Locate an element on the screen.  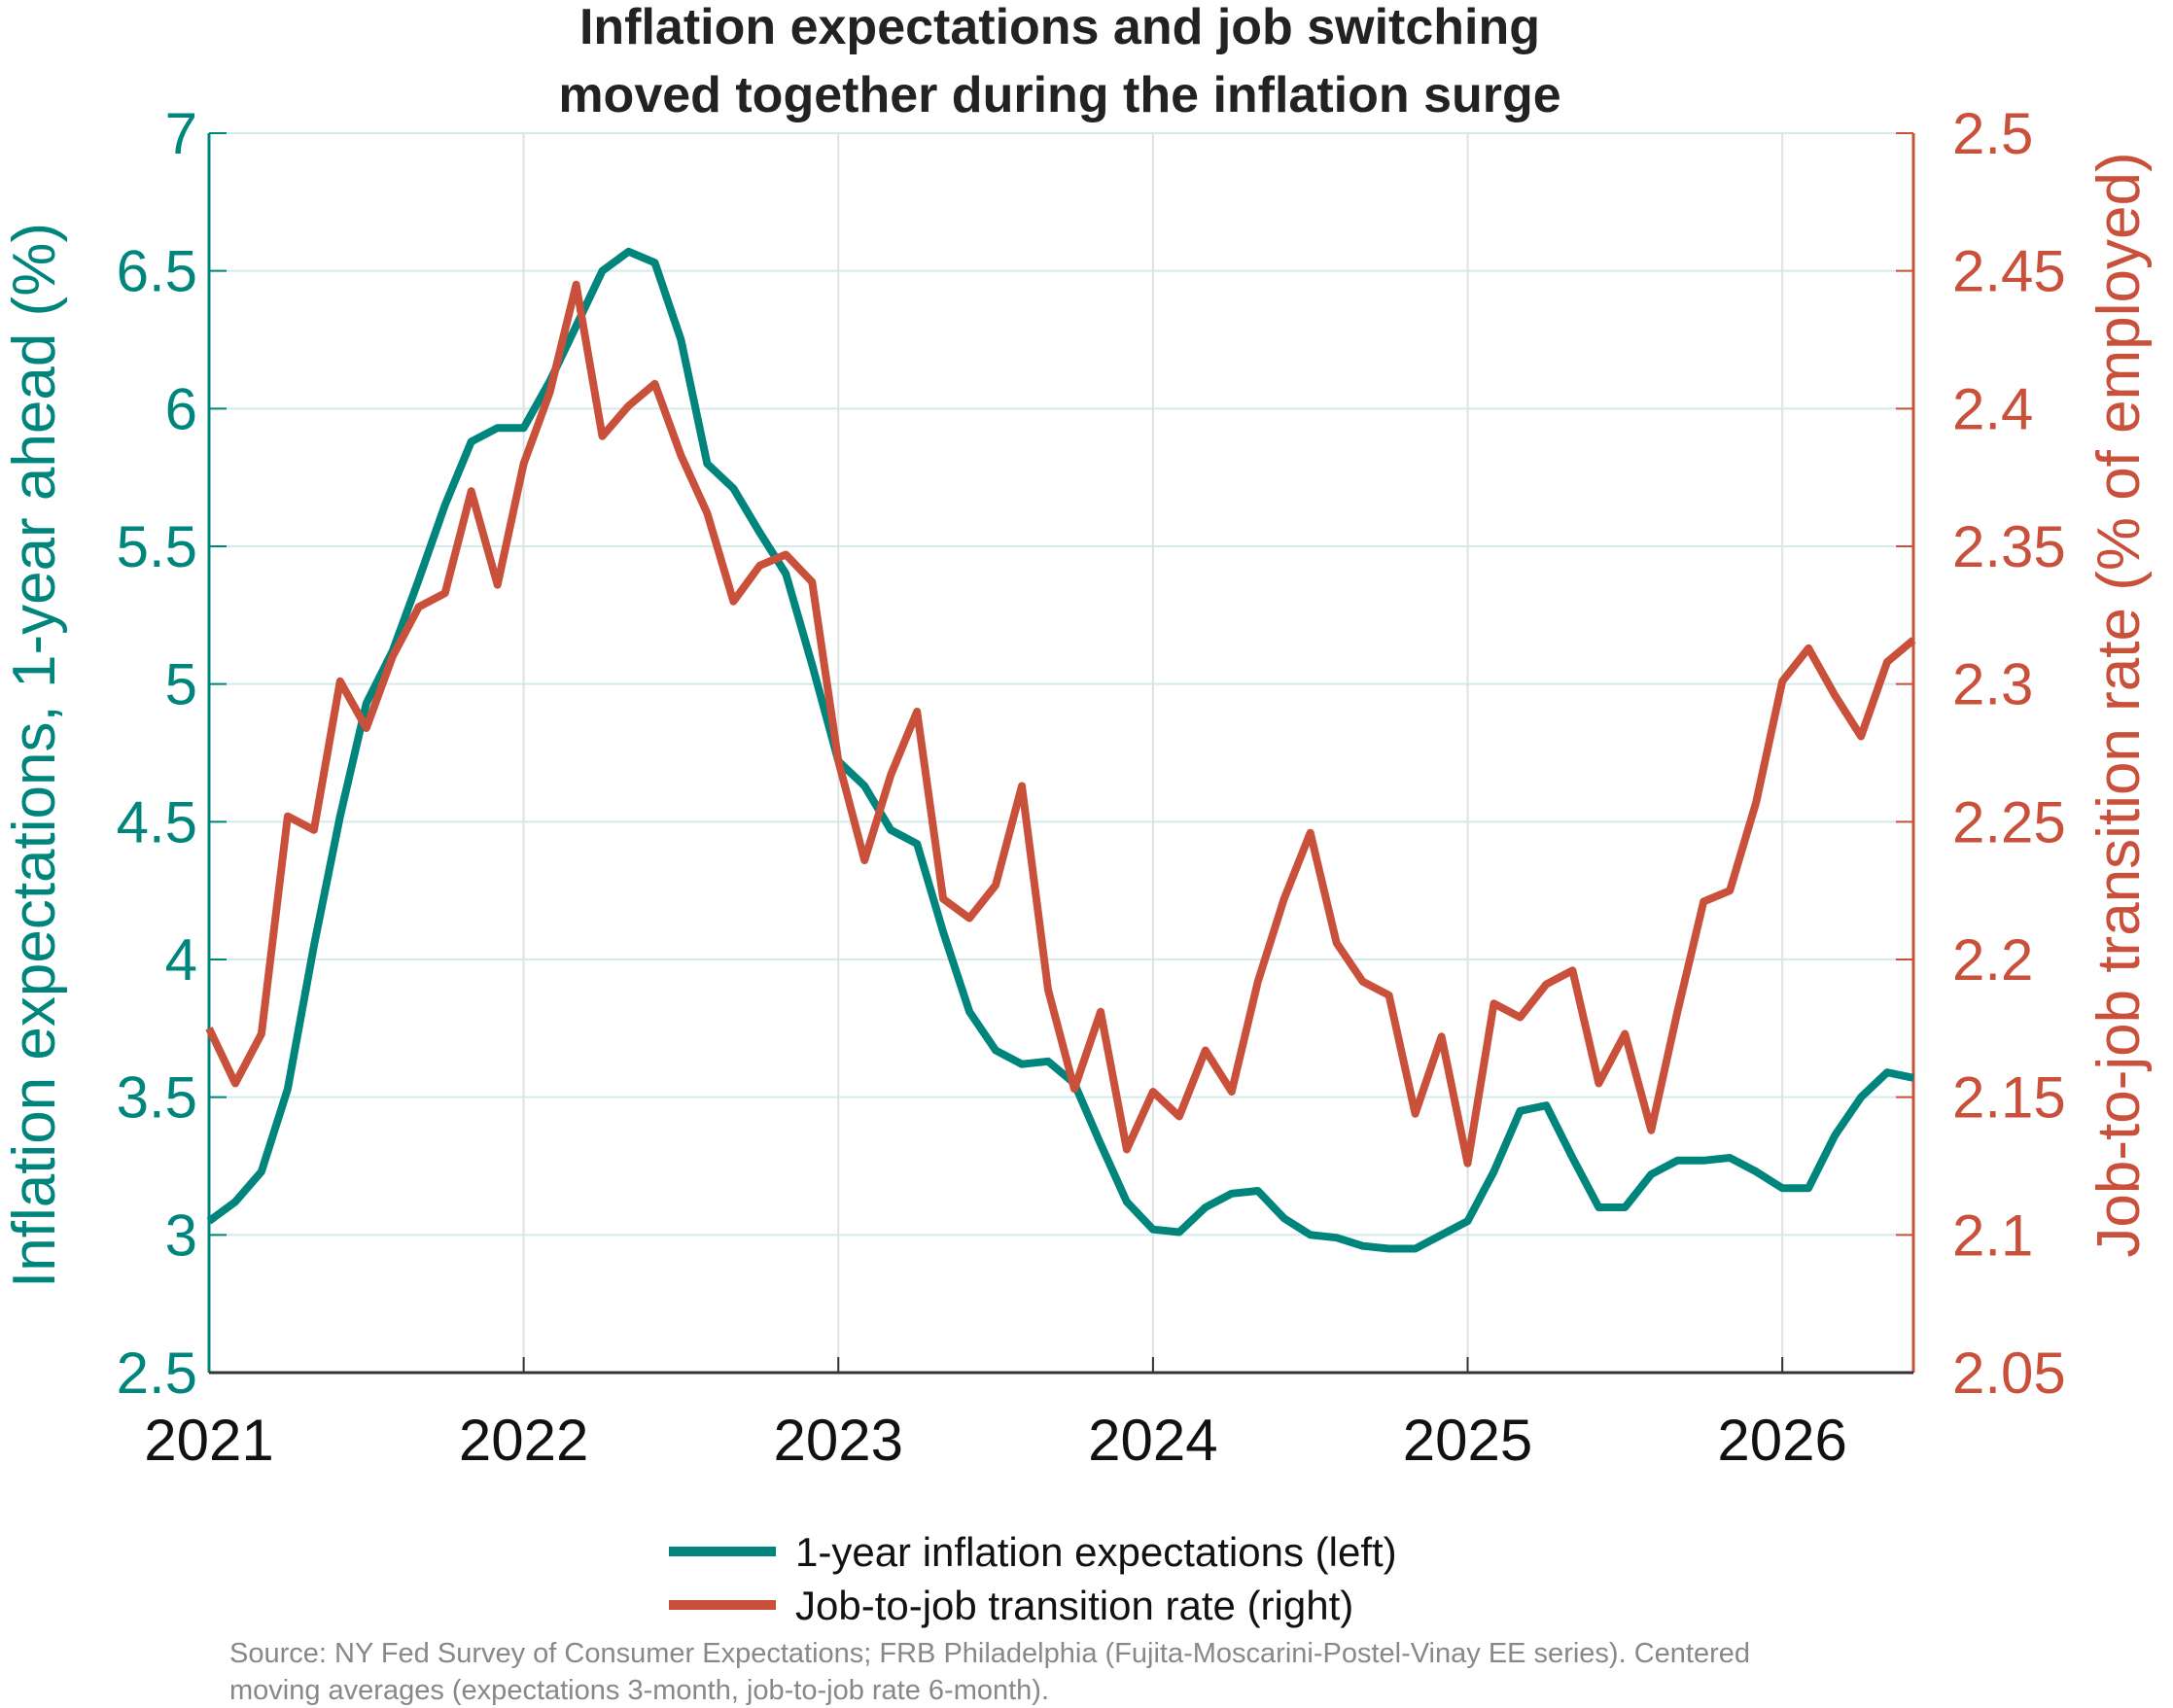
y-left-tick-label: 3 is located at coordinates (181, 1236).